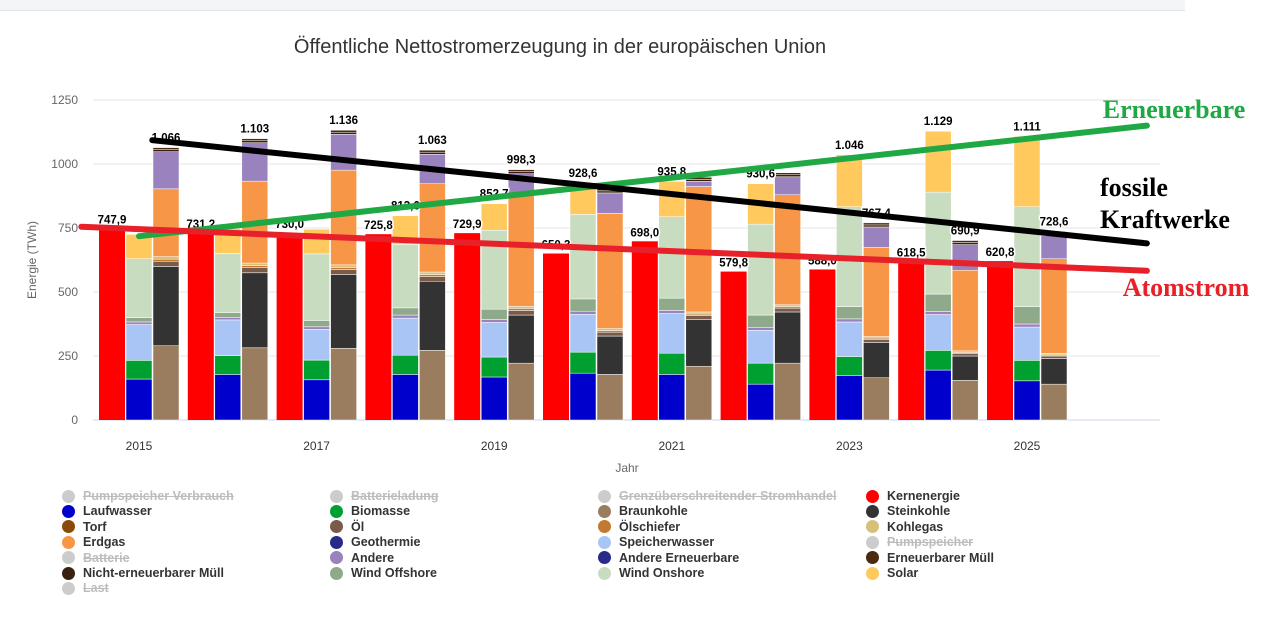  What do you see at coordinates (378, 226) in the screenshot?
I see `label-kernenergie-2018: 725,8` at bounding box center [378, 226].